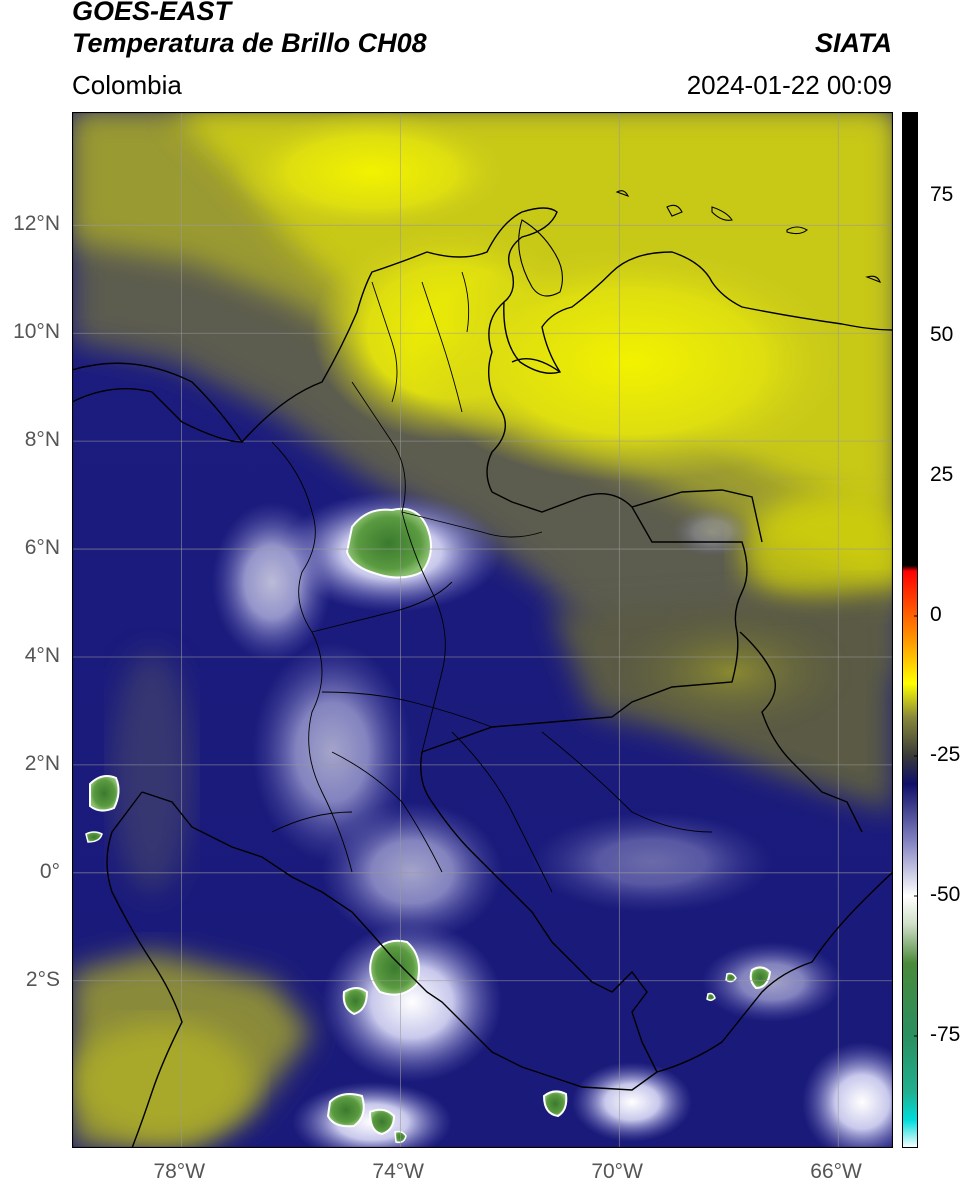  What do you see at coordinates (853, 43) in the screenshot?
I see `agency-label: SIATA` at bounding box center [853, 43].